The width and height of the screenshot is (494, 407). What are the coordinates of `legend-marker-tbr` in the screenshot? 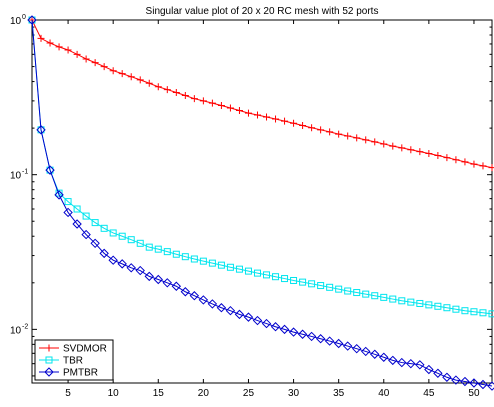 It's located at (49, 360).